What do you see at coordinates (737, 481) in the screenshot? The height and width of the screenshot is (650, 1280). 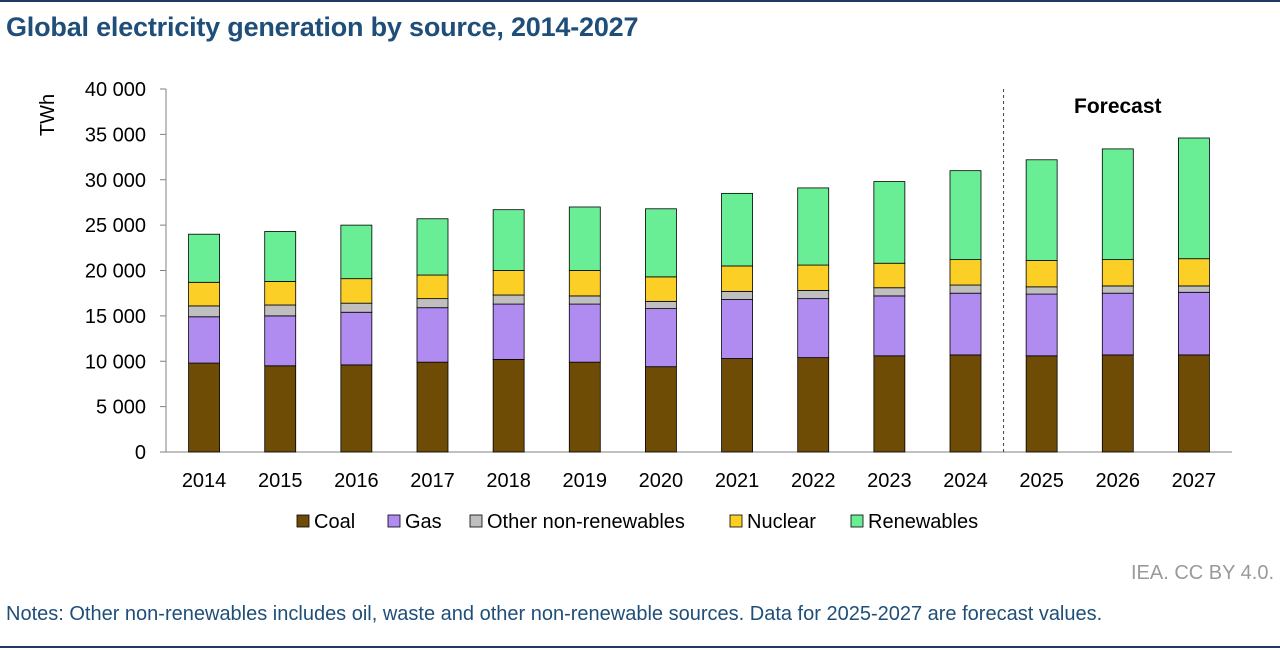 I see `x-tick-label: 2021` at bounding box center [737, 481].